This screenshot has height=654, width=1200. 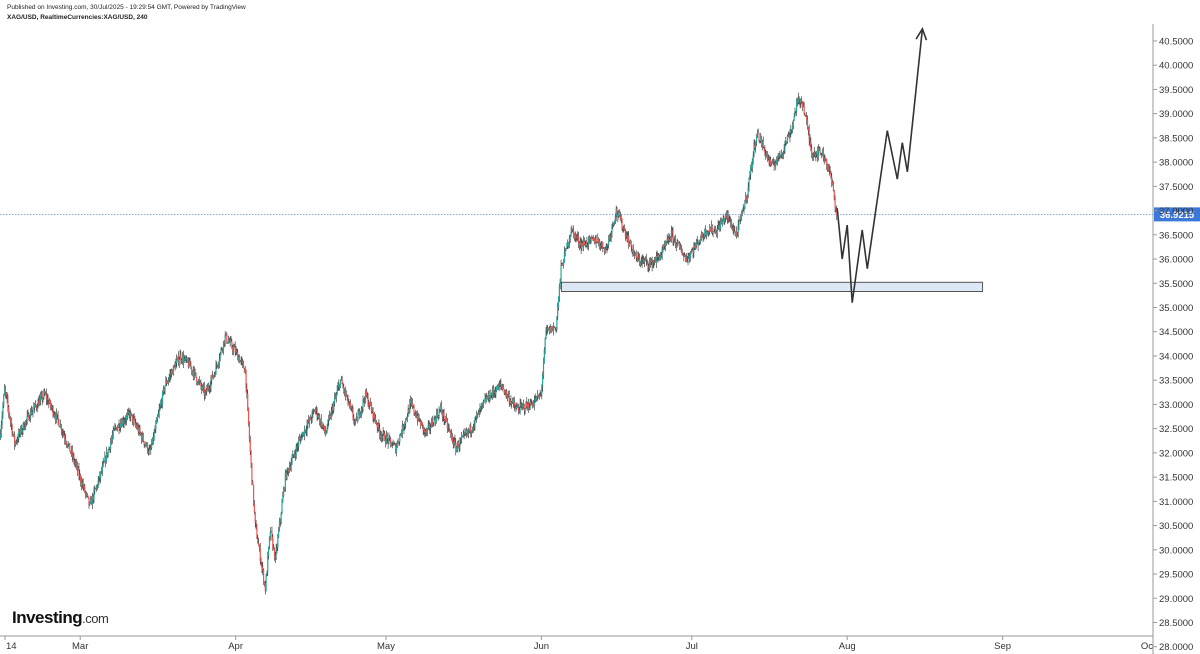 What do you see at coordinates (1176, 90) in the screenshot?
I see `y-tick-label: 39.5000` at bounding box center [1176, 90].